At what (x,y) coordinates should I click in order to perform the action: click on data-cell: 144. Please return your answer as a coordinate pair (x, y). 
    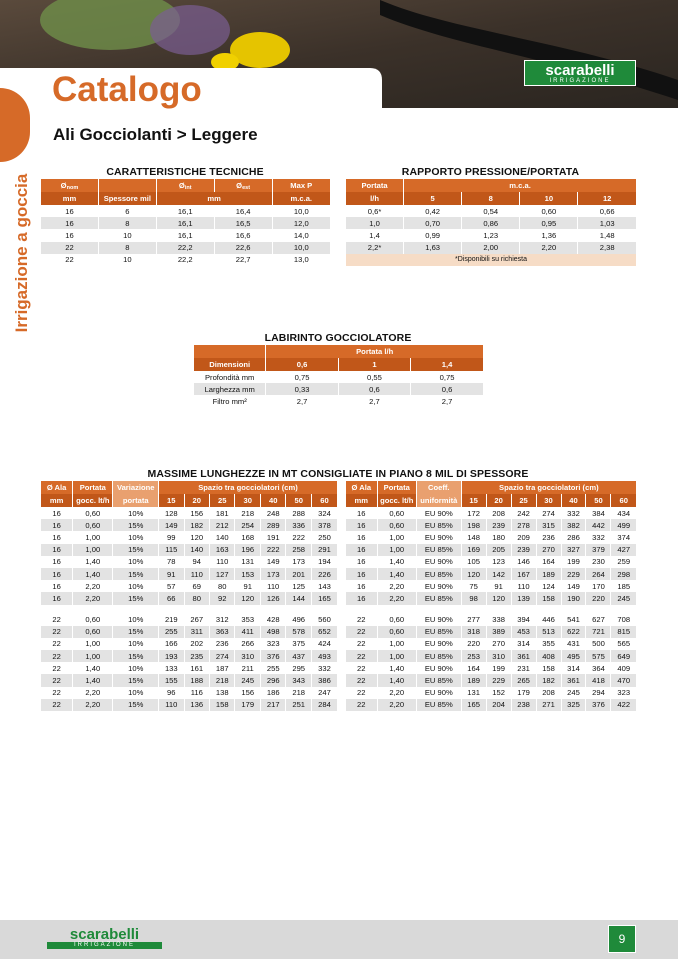
    Looking at the image, I should click on (298, 598).